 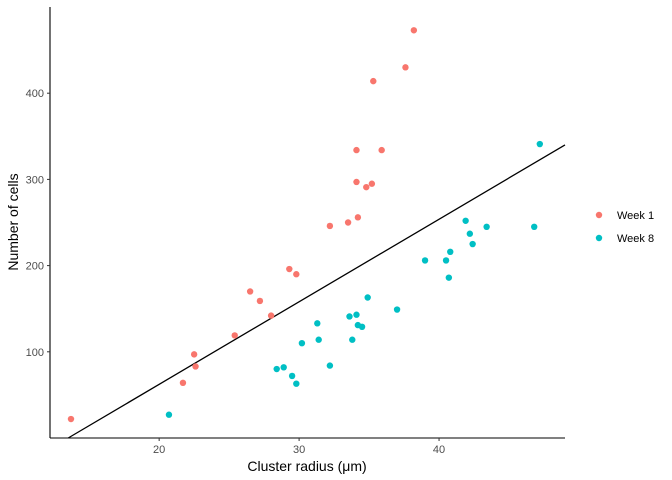 I want to click on x-tick-label: 30, so click(x=299, y=450).